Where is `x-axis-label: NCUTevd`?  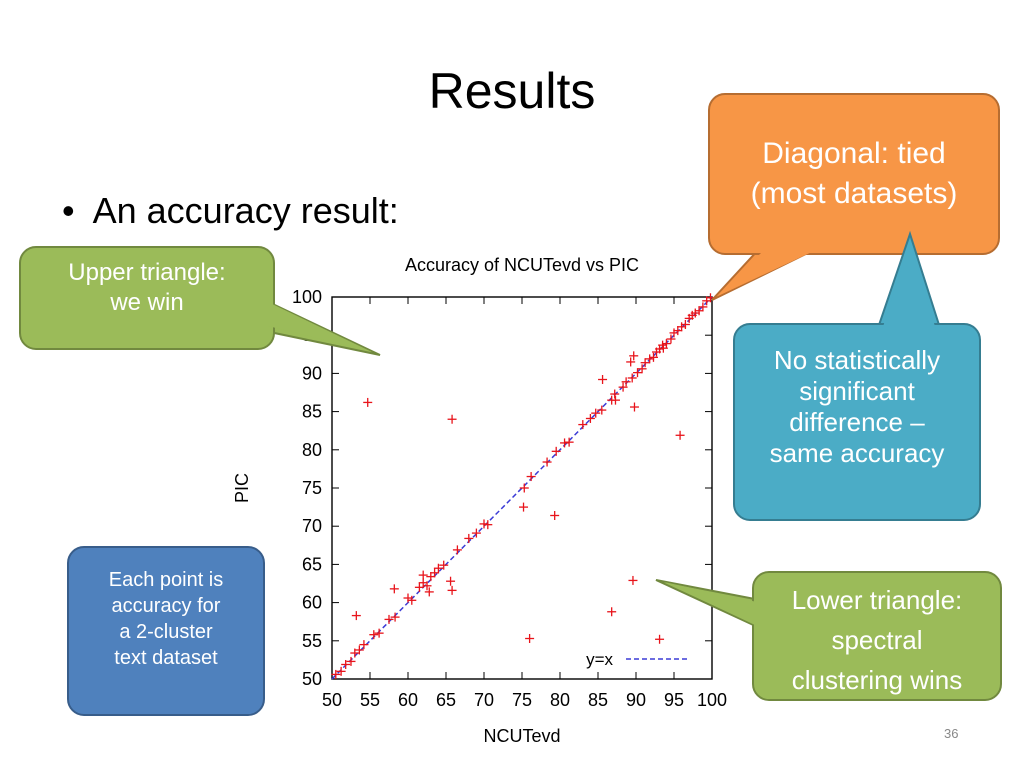
x-axis-label: NCUTevd is located at coordinates (521, 736).